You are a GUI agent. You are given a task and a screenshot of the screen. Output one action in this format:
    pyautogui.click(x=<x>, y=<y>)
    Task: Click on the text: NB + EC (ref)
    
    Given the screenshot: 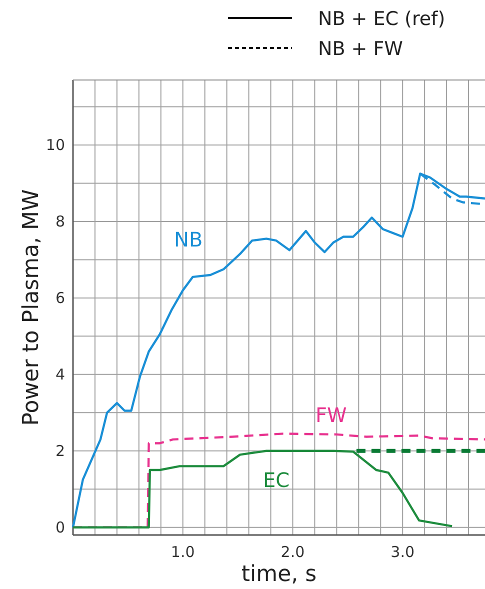 What is the action you would take?
    pyautogui.click(x=382, y=19)
    